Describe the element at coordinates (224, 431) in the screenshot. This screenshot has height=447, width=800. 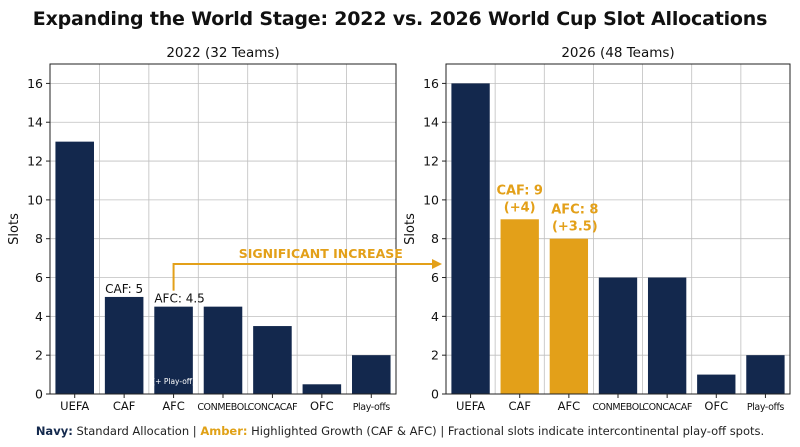
I see `footer-amber-label: Amber:` at that location.